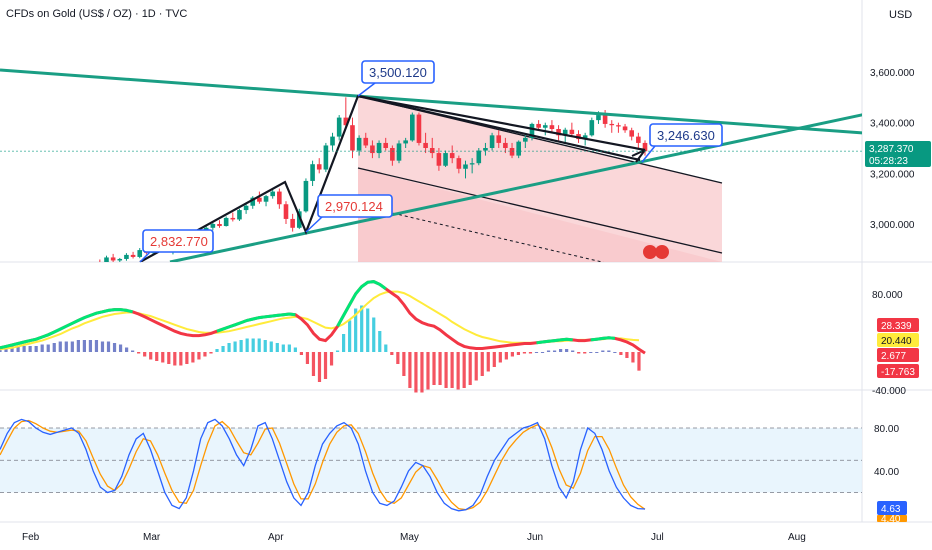 Image resolution: width=932 pixels, height=550 pixels. What do you see at coordinates (901, 15) in the screenshot?
I see `currency-label: USD` at bounding box center [901, 15].